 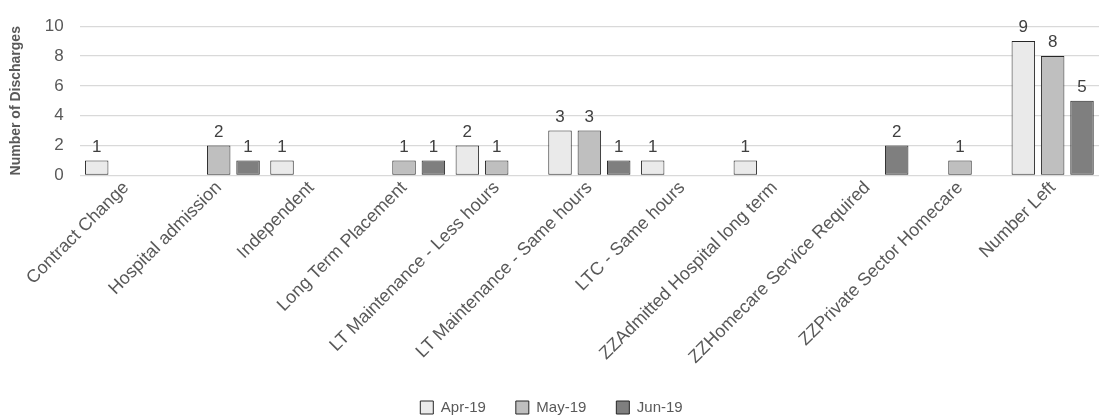 I want to click on data-label: 5, so click(x=1082, y=86).